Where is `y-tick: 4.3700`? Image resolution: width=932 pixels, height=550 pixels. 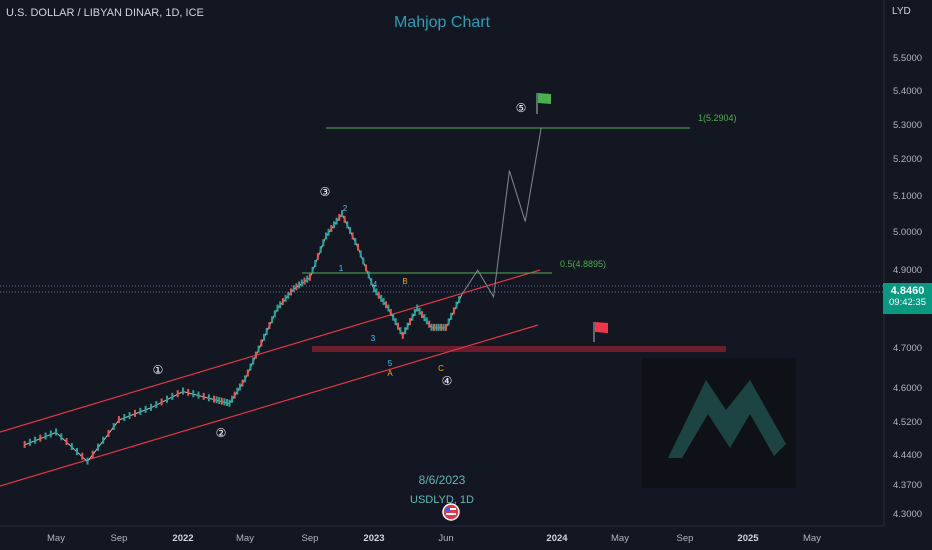
y-tick: 4.3700 is located at coordinates (907, 485).